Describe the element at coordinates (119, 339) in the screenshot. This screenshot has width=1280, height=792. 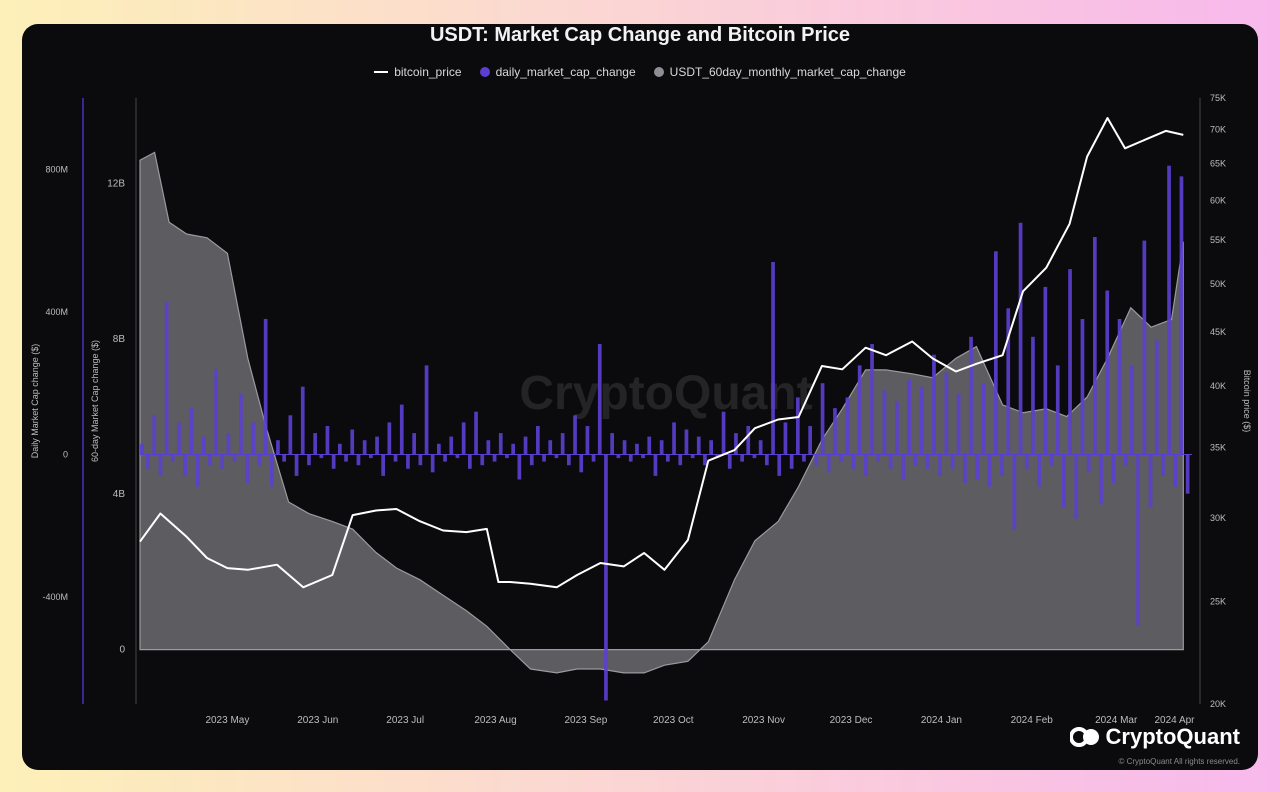
I see `sixty-day-axis-tick: 8B` at that location.